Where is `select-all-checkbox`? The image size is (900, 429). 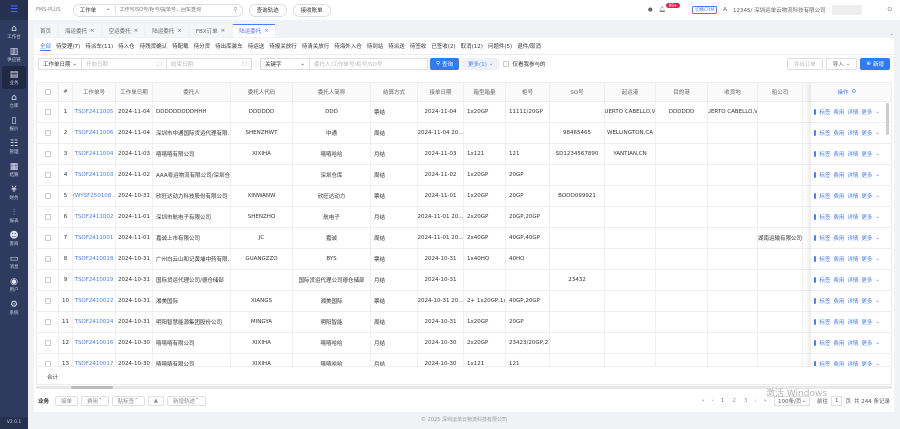
select-all-checkbox is located at coordinates (47, 92).